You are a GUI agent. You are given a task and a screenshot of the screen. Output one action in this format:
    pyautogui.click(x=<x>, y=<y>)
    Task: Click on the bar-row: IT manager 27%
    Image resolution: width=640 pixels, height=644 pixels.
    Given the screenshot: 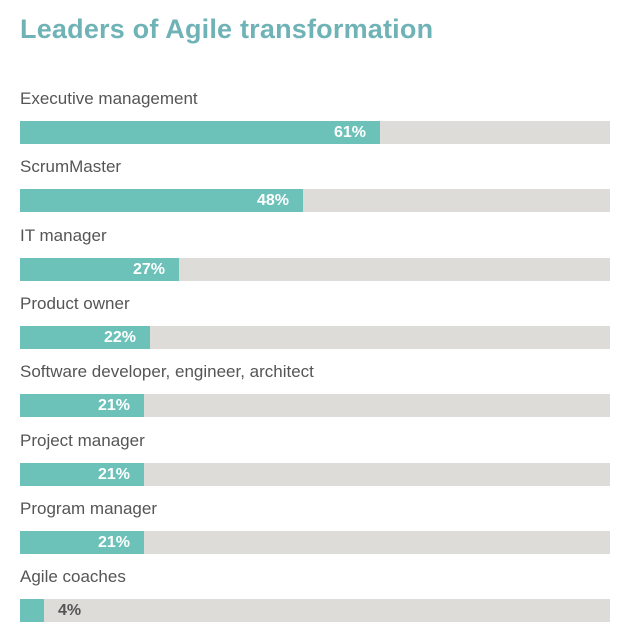 What is the action you would take?
    pyautogui.click(x=315, y=254)
    